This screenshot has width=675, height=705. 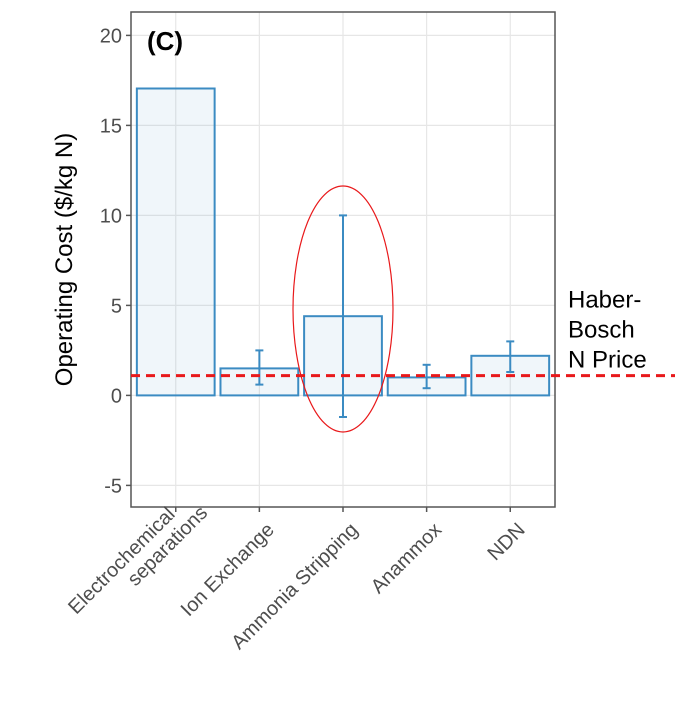 What do you see at coordinates (116, 306) in the screenshot?
I see `y-tick-label: 5` at bounding box center [116, 306].